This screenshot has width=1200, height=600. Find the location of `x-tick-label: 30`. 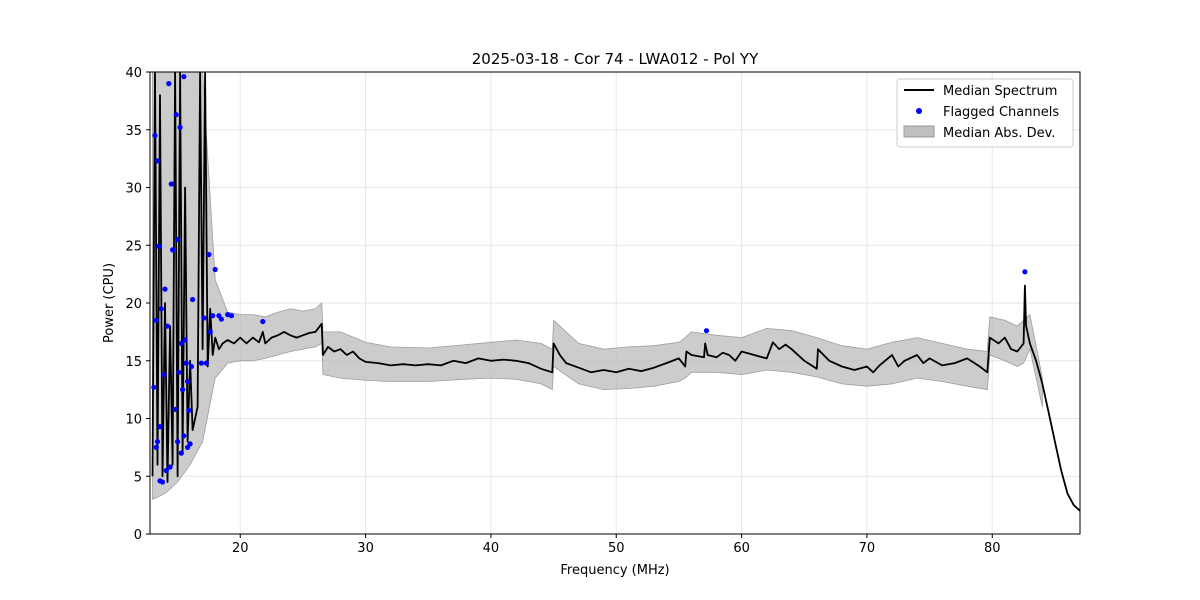

x-tick-label: 30 is located at coordinates (365, 548).